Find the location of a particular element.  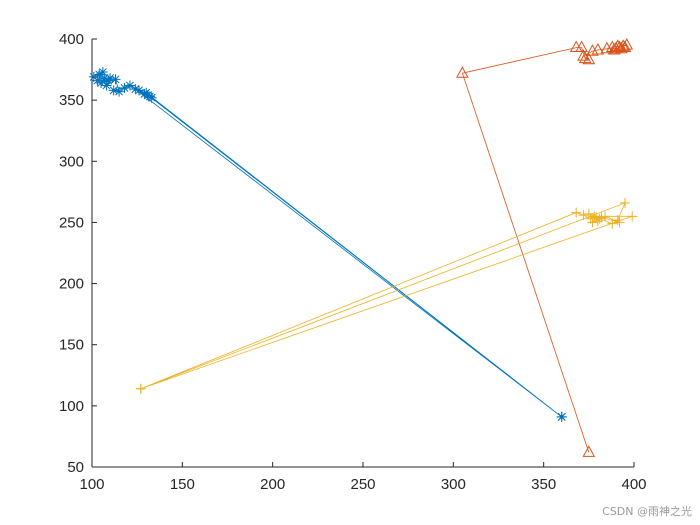

x-tick-label: 350 is located at coordinates (543, 484).